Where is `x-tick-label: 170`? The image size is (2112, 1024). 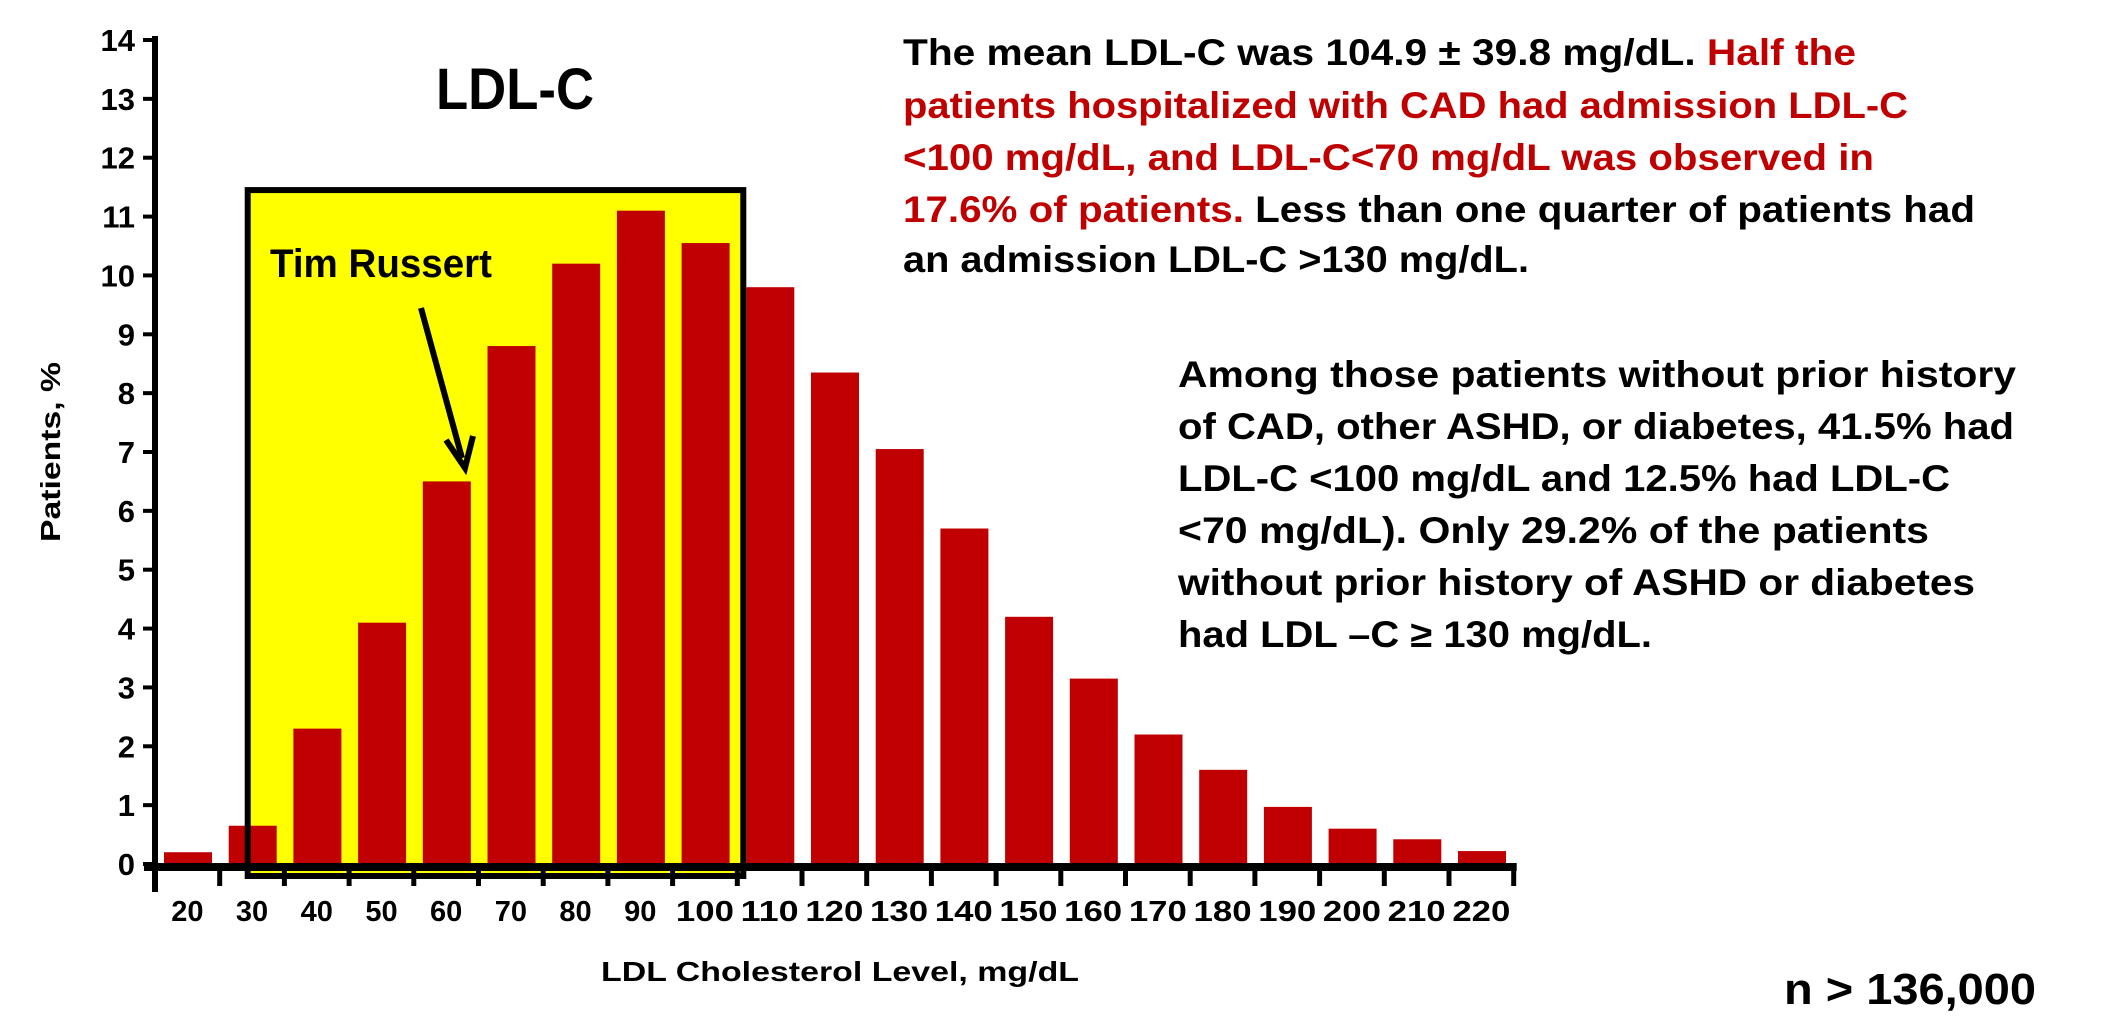
x-tick-label: 170 is located at coordinates (1158, 912).